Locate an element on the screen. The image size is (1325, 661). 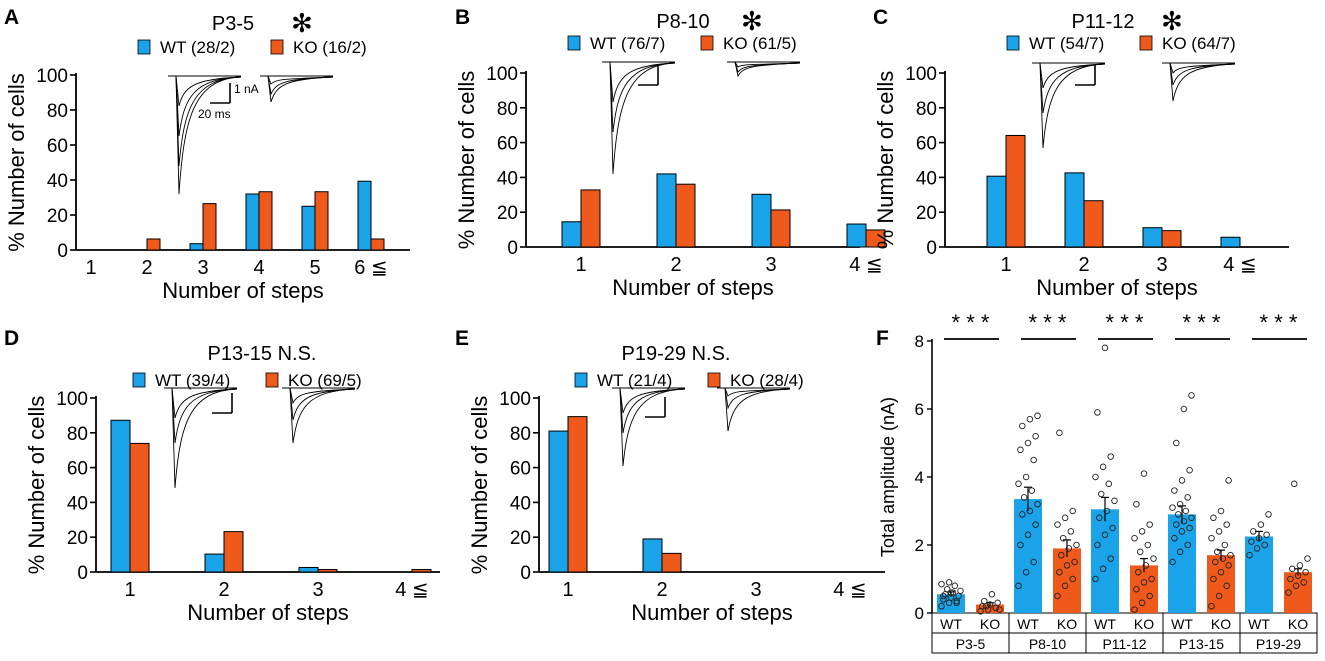
y-tick-label: 60 is located at coordinates (520, 469).